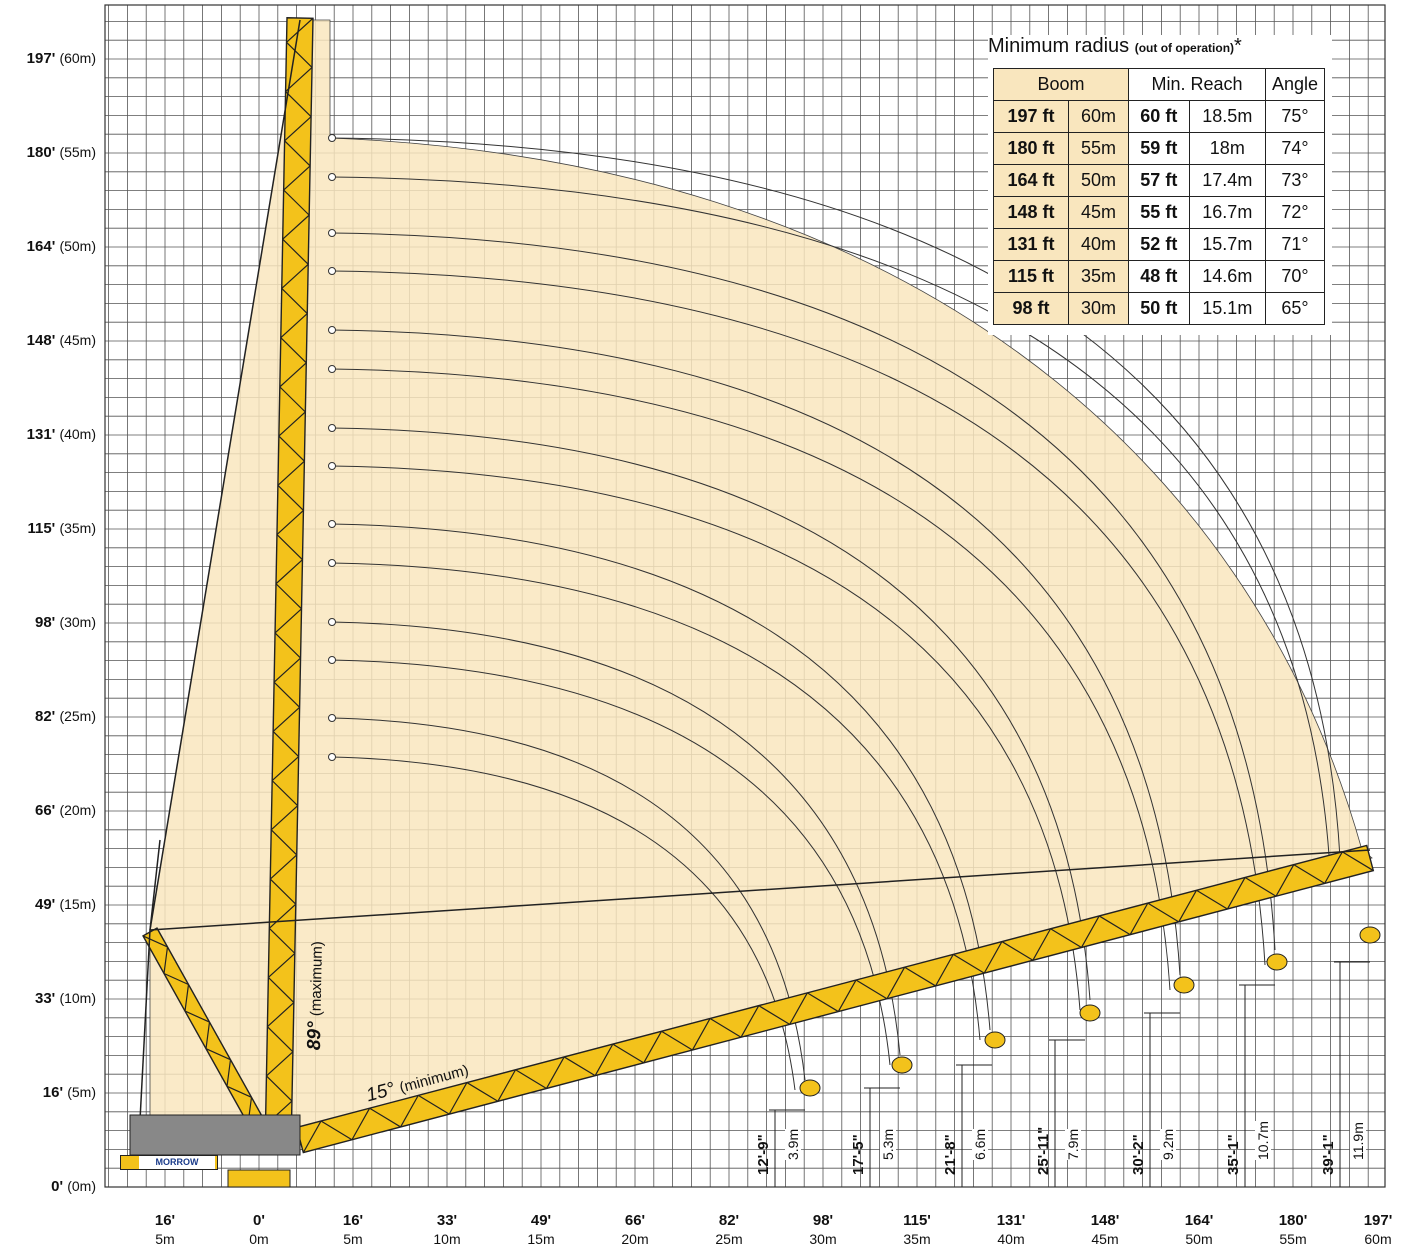 The height and width of the screenshot is (1254, 1409). Describe the element at coordinates (81, 1092) in the screenshot. I see `y-axis-label-m: (5m)` at that location.